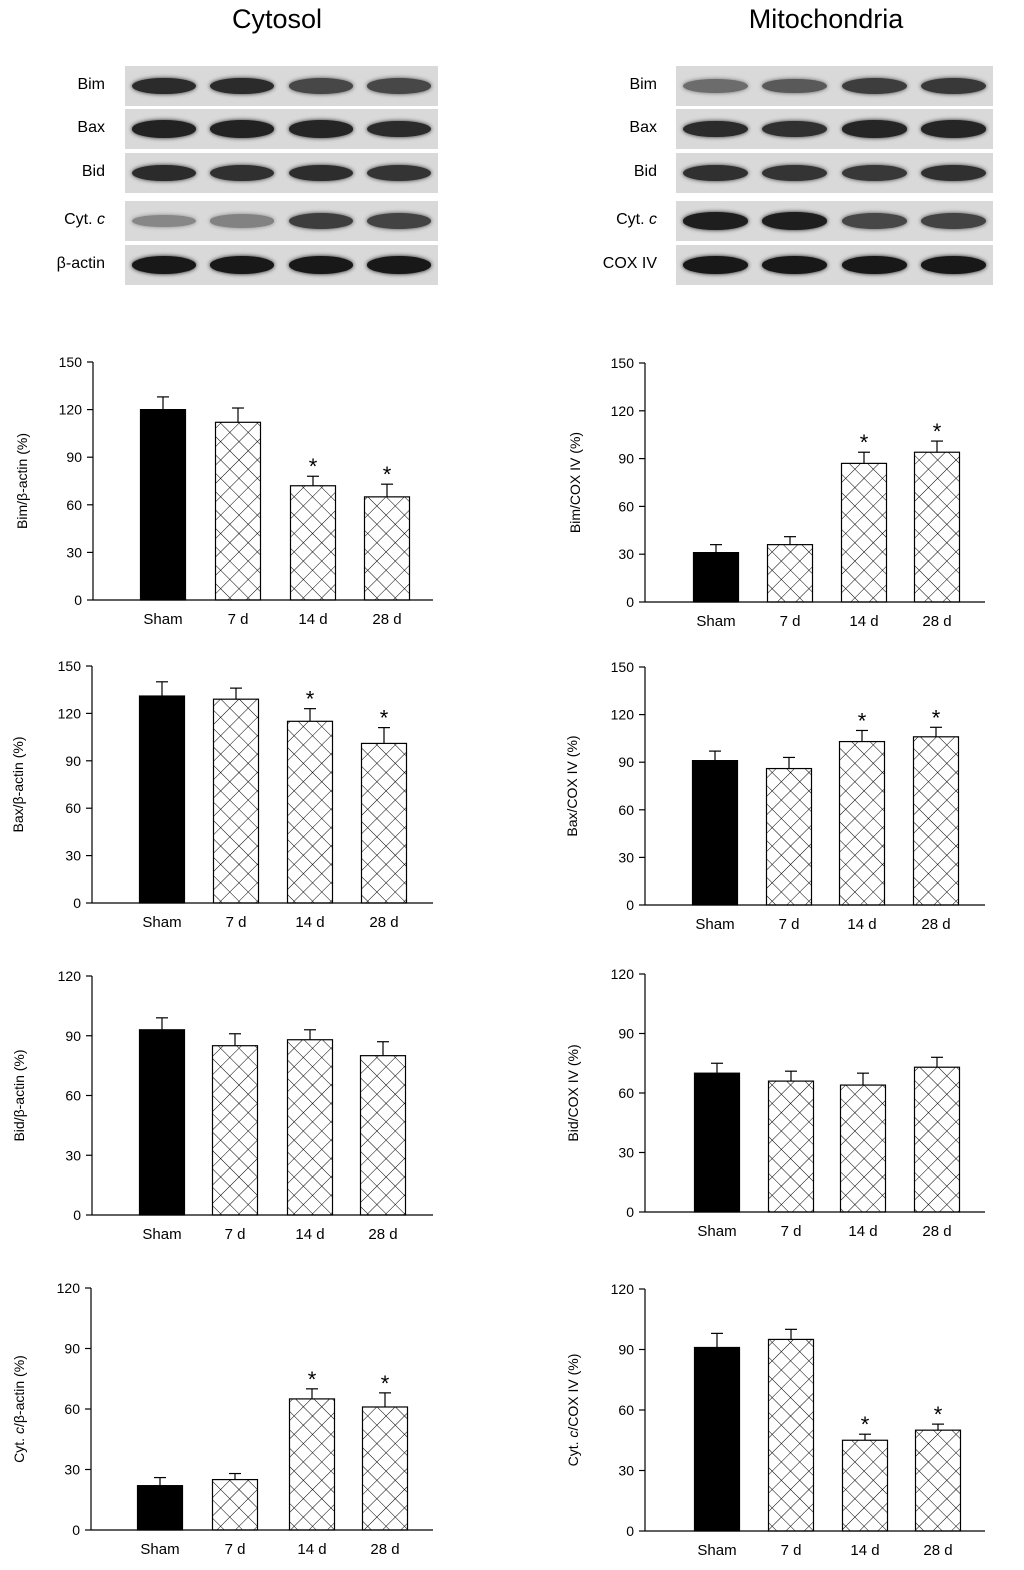 This screenshot has width=1024, height=1570. What do you see at coordinates (163, 505) in the screenshot?
I see `cyto-bim-bar-sham` at bounding box center [163, 505].